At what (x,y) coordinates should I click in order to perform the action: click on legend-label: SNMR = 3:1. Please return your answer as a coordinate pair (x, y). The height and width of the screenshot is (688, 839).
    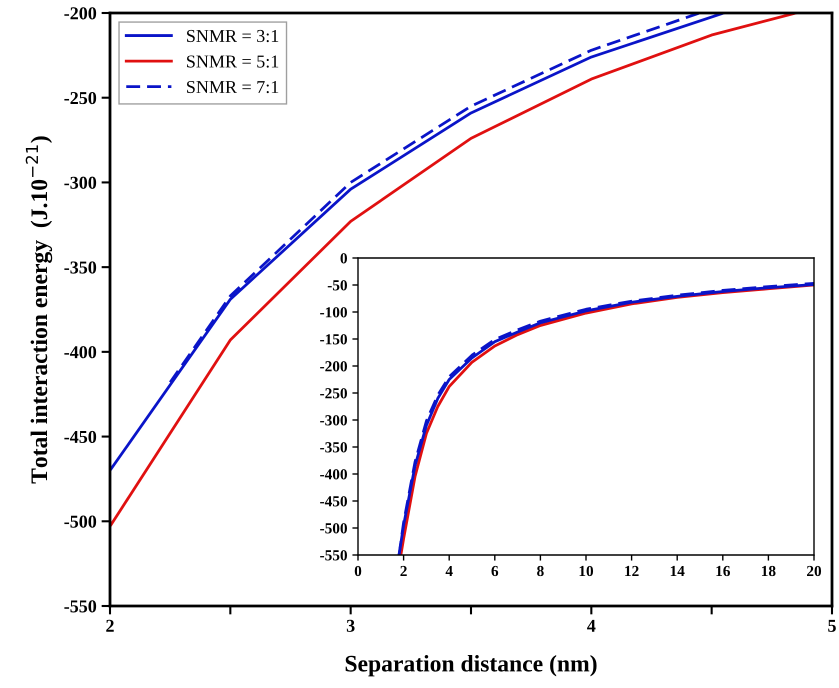
    Looking at the image, I should click on (232, 36).